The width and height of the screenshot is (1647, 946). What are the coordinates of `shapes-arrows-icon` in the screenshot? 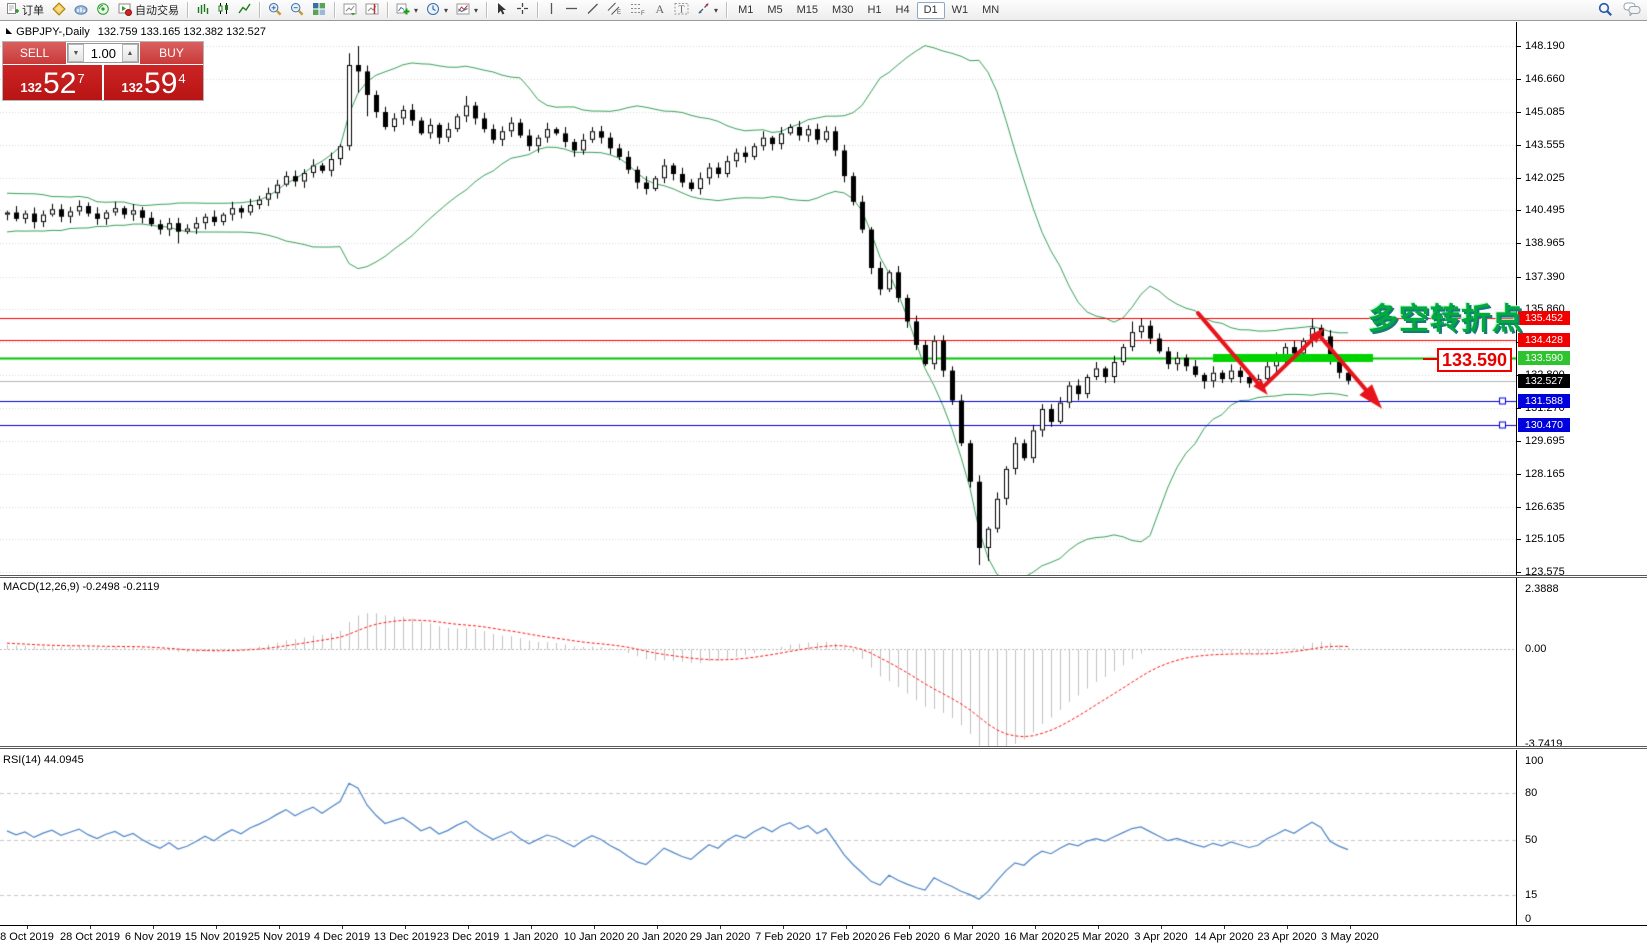 It's located at (703, 10).